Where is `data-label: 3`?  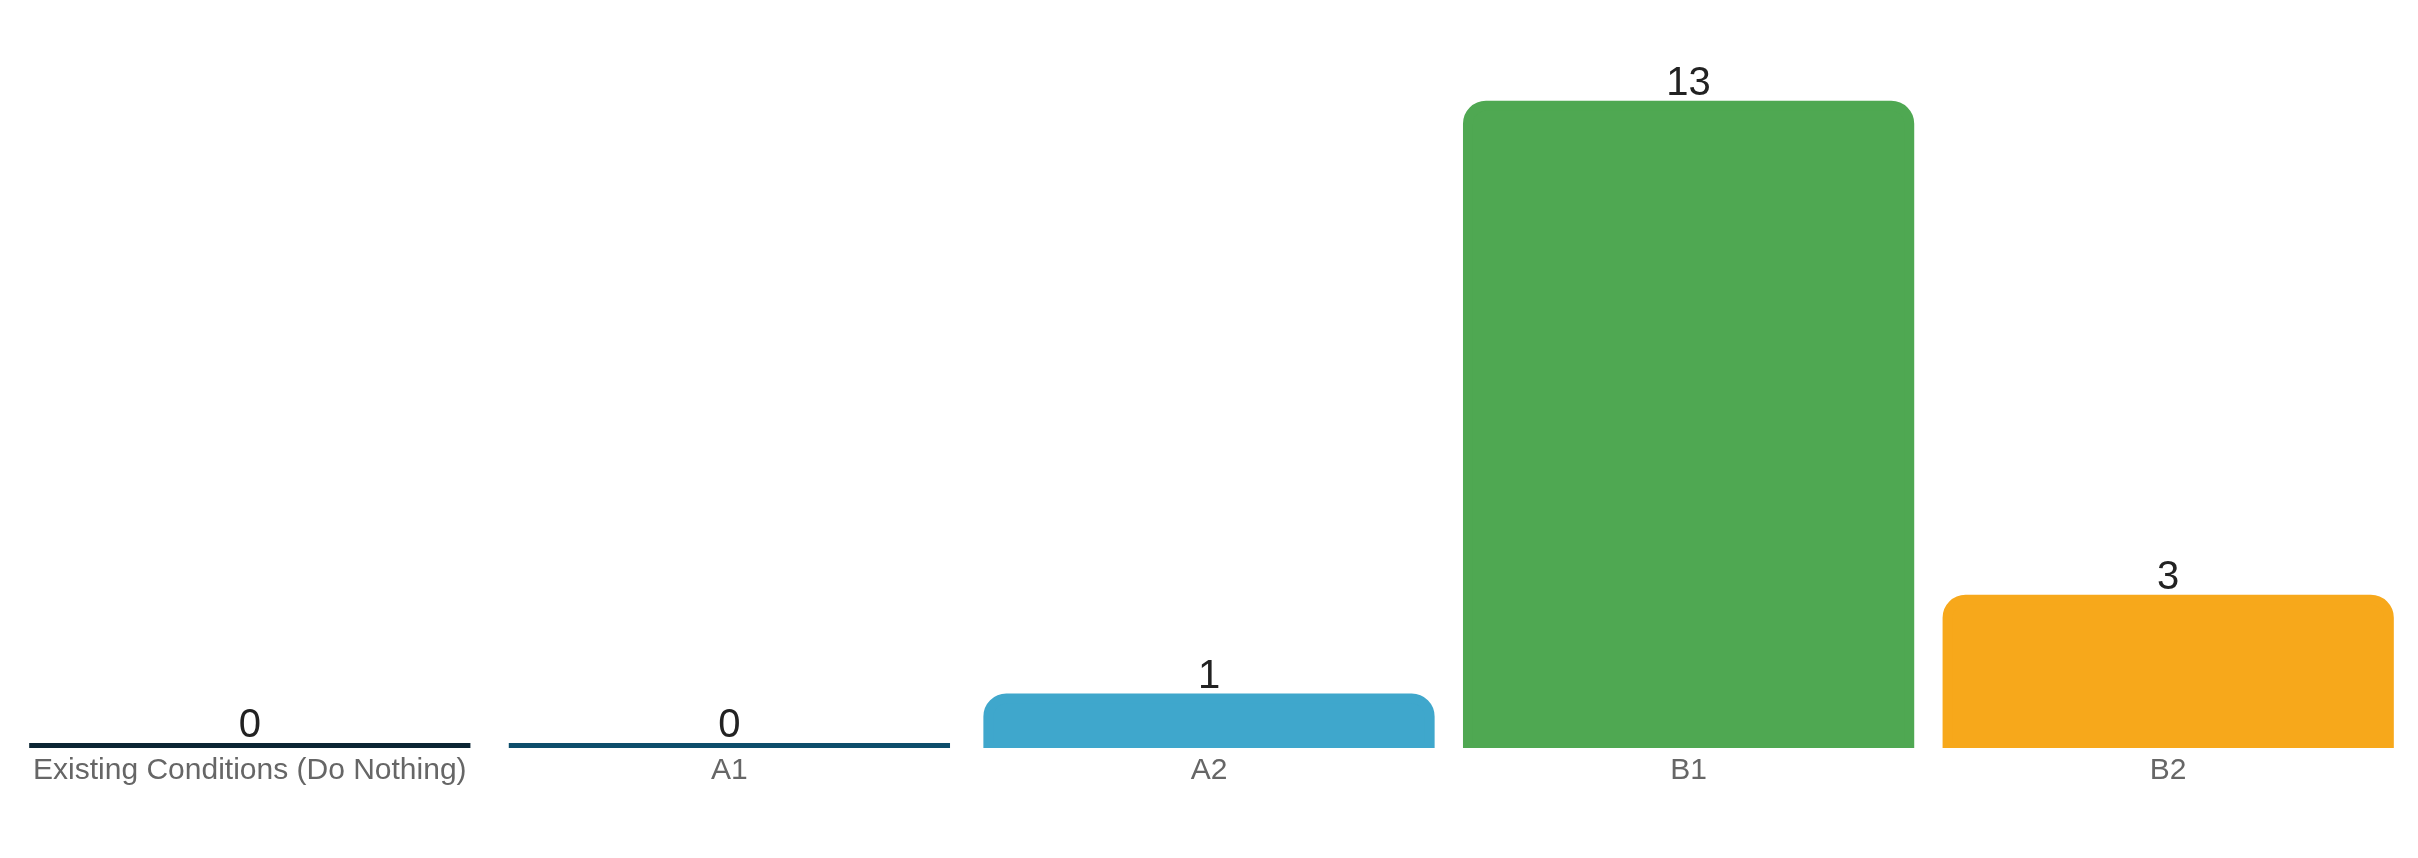 data-label: 3 is located at coordinates (2168, 574).